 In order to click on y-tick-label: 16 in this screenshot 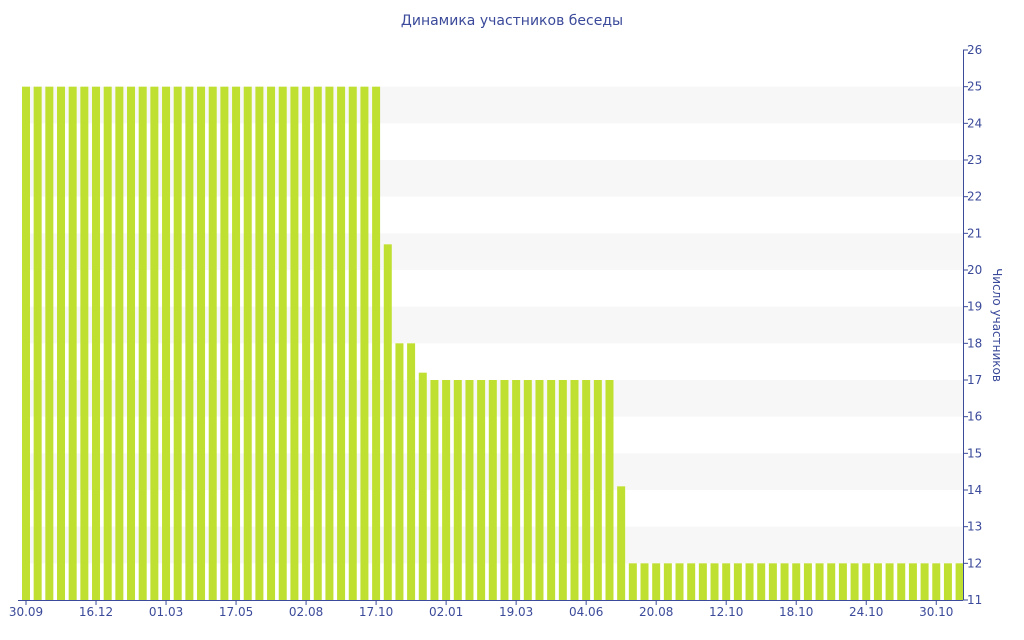, I will do `click(974, 417)`.